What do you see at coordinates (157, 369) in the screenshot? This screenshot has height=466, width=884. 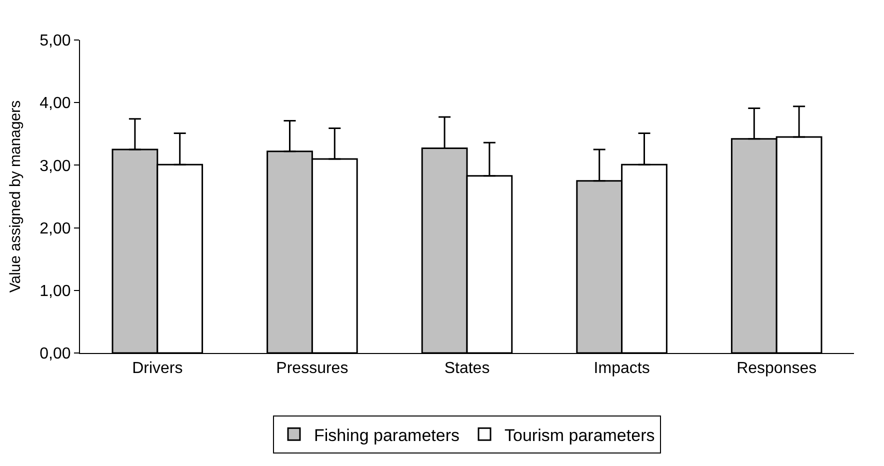 I see `x-tick-label: Drivers` at bounding box center [157, 369].